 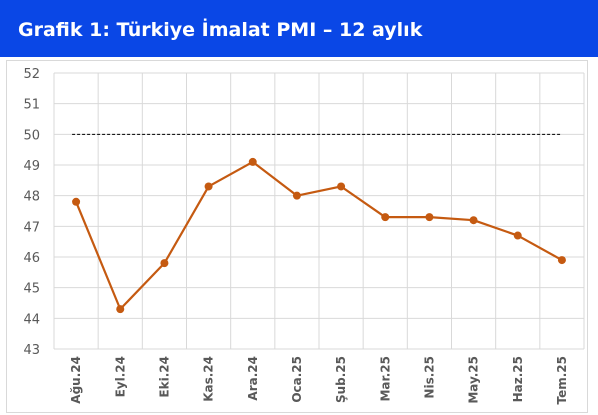 What do you see at coordinates (518, 379) in the screenshot?
I see `x-tick-label: Haz.25` at bounding box center [518, 379].